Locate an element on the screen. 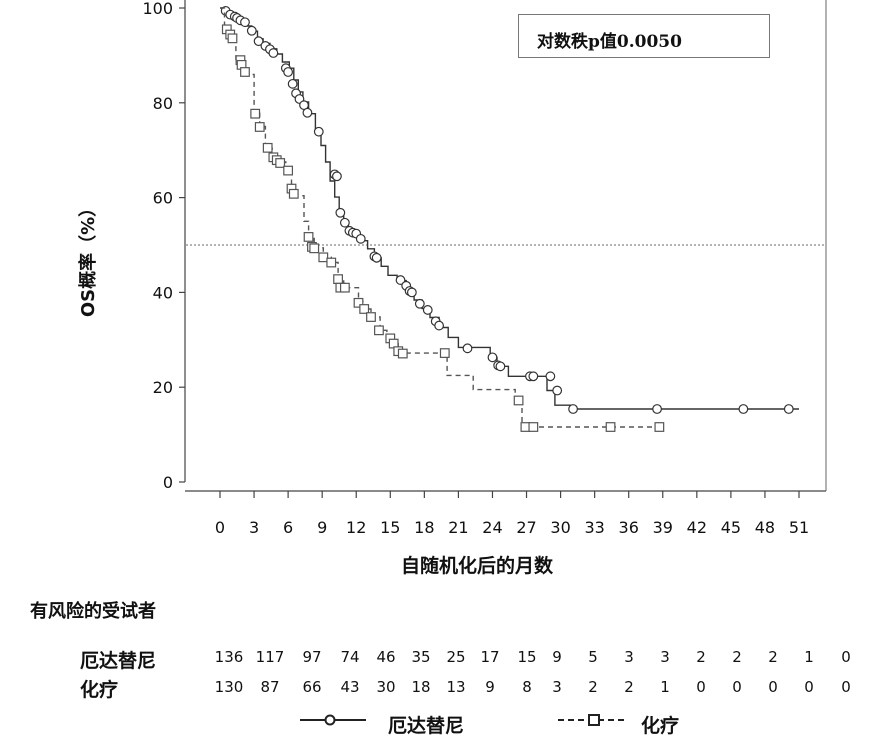  risk-row-label-erdafitinib: 厄达替尼 is located at coordinates (118, 661).